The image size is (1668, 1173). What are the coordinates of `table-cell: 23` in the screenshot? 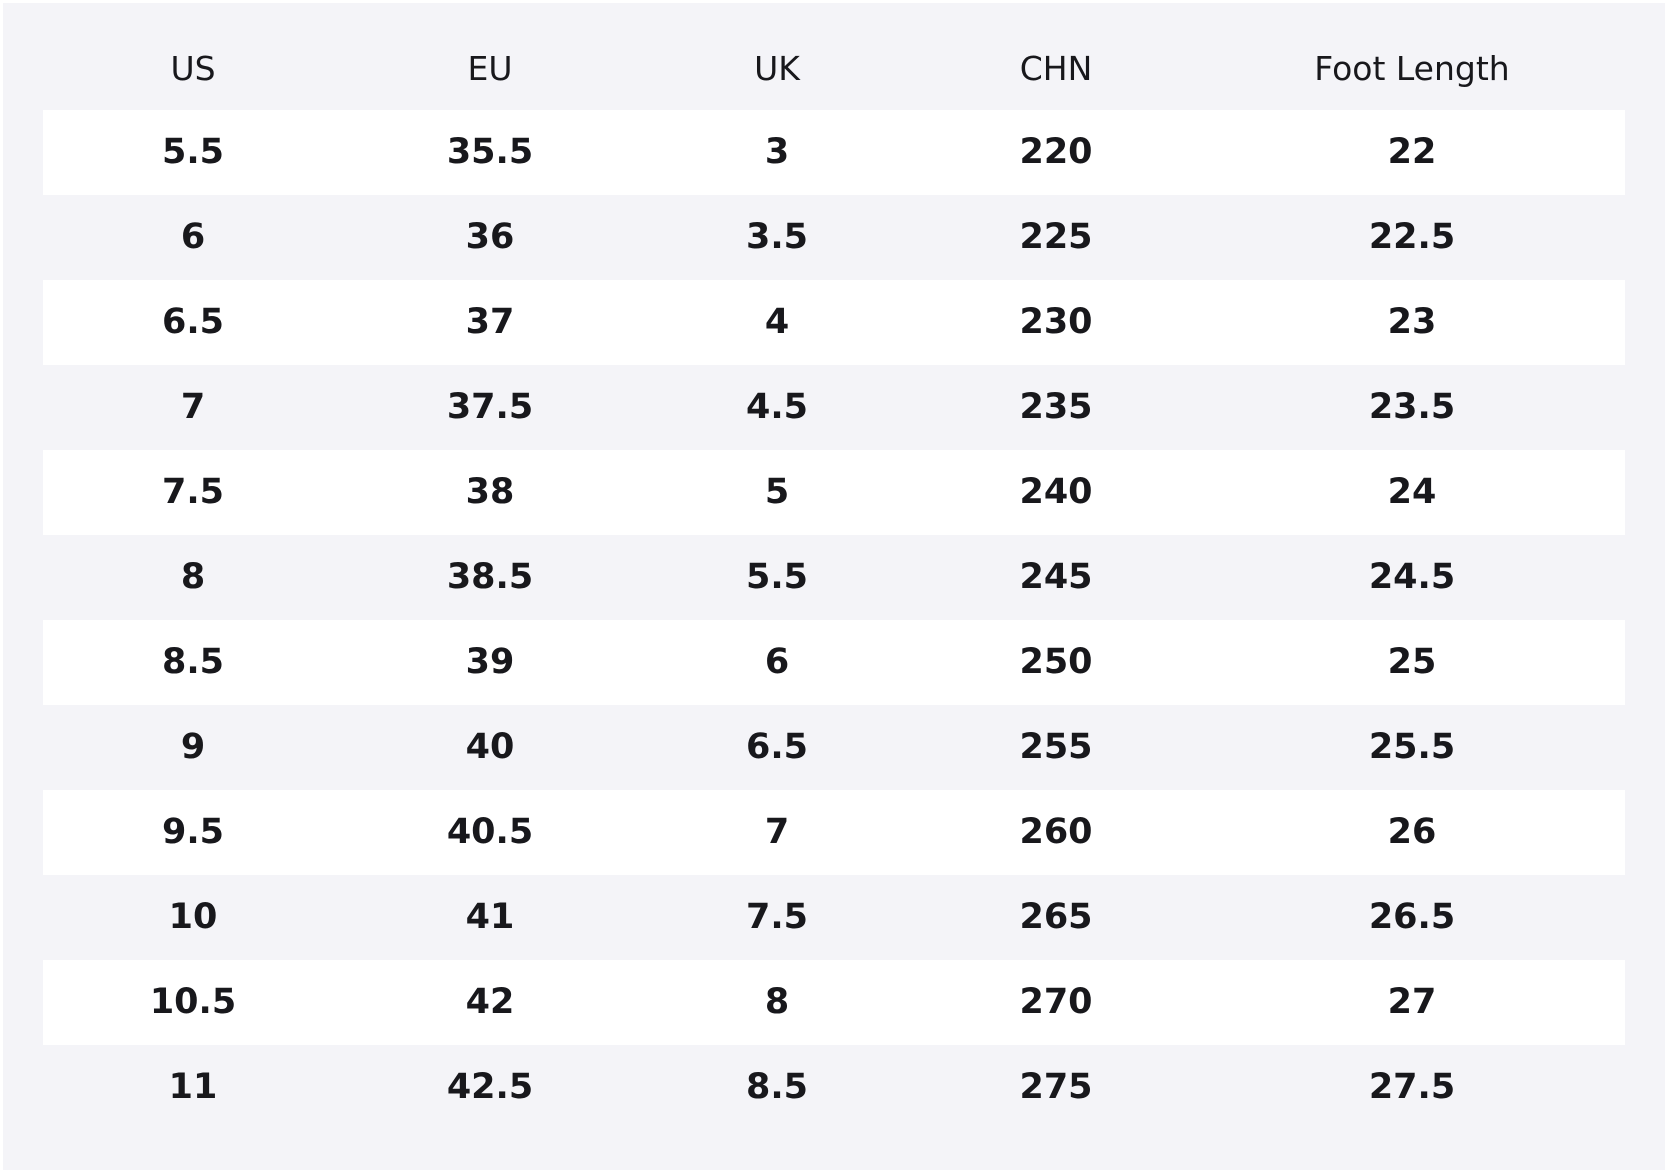 It's located at (1412, 322).